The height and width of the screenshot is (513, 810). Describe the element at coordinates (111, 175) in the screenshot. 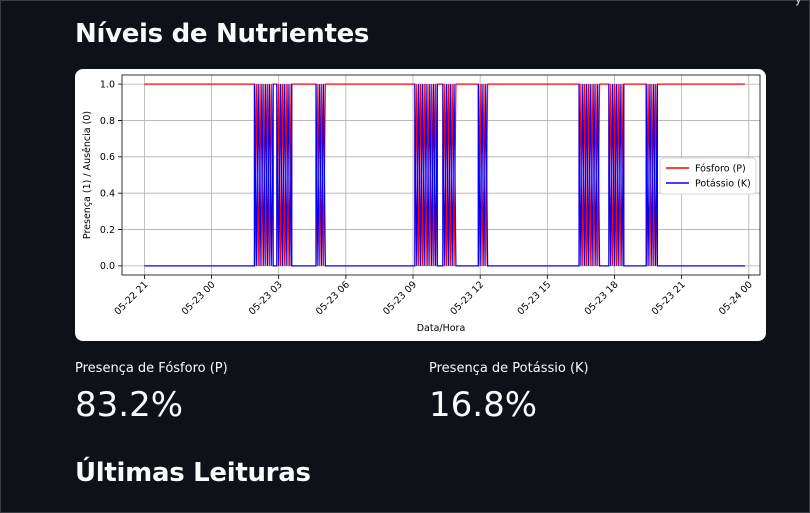

I see `y-axis-ticks: 0.0 0.2 0.4 0.6 0.8 1.0` at that location.